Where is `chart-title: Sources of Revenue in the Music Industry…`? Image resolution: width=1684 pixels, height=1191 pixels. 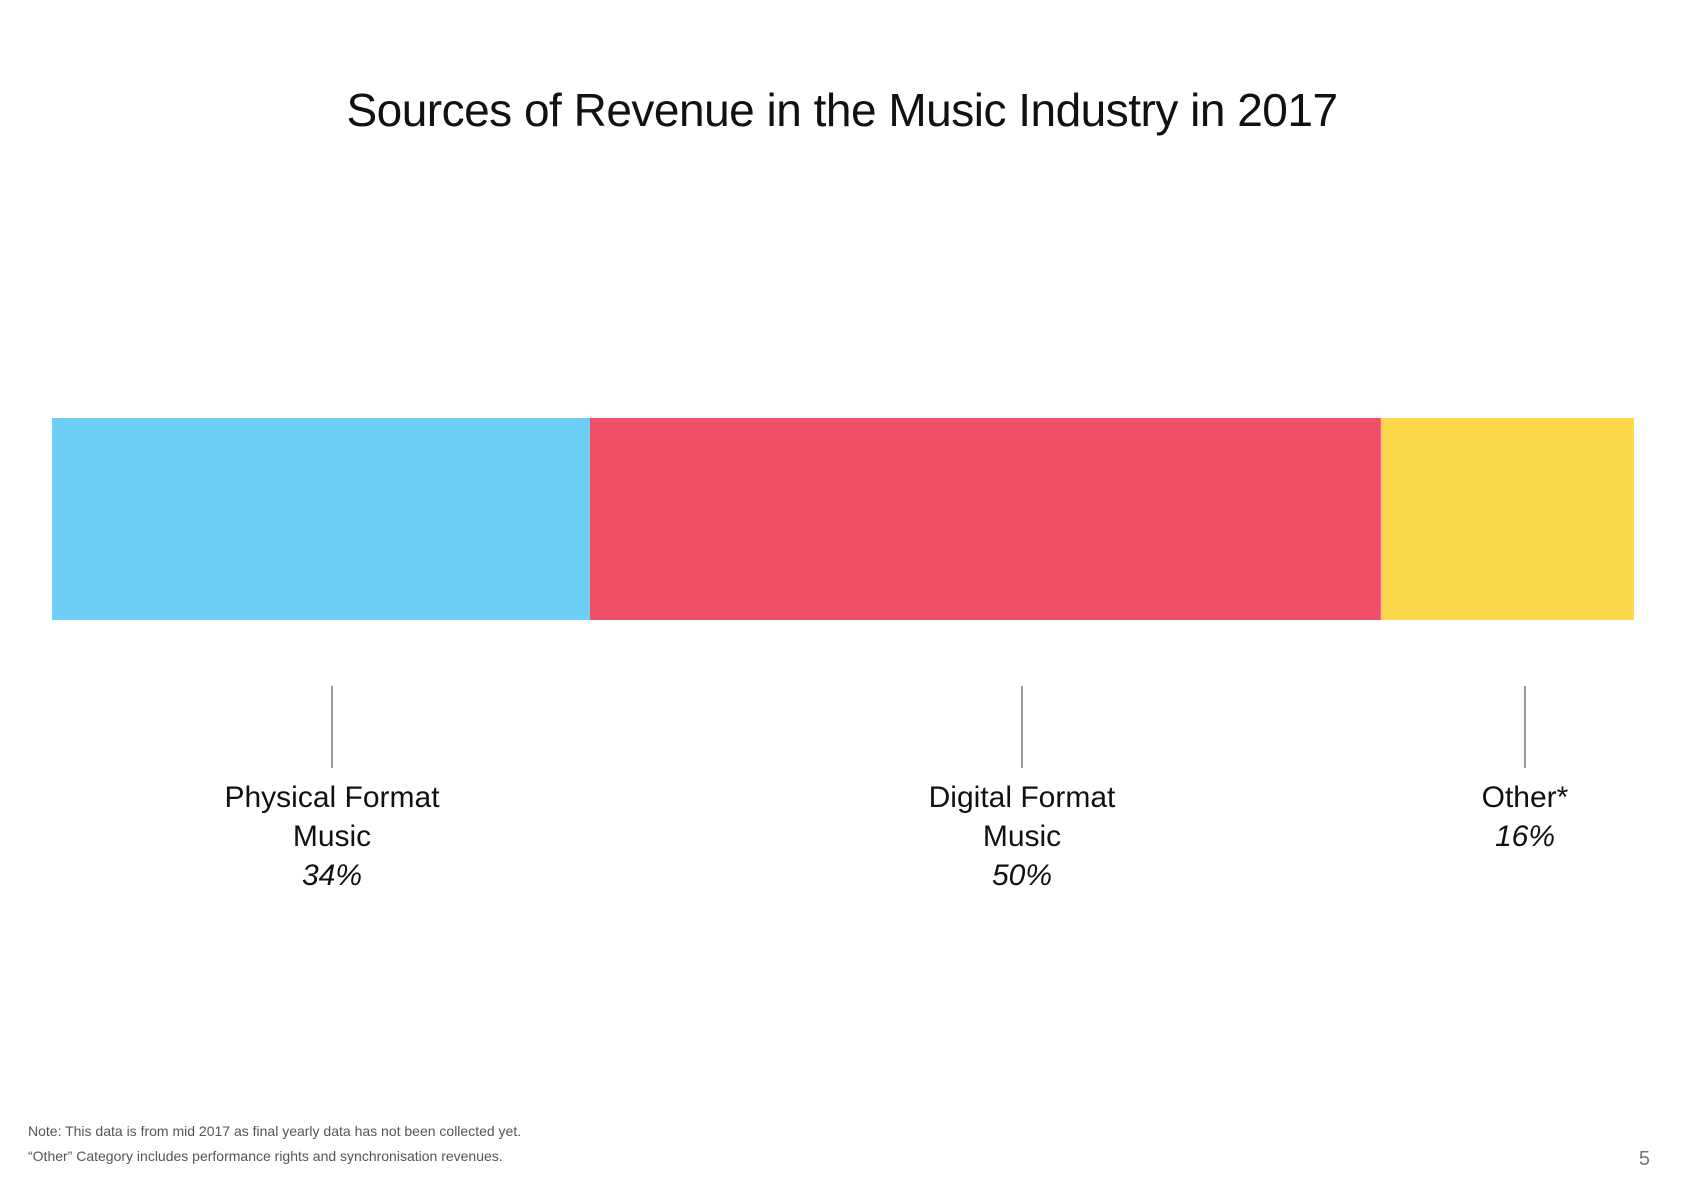 chart-title: Sources of Revenue in the Music Industry… is located at coordinates (842, 110).